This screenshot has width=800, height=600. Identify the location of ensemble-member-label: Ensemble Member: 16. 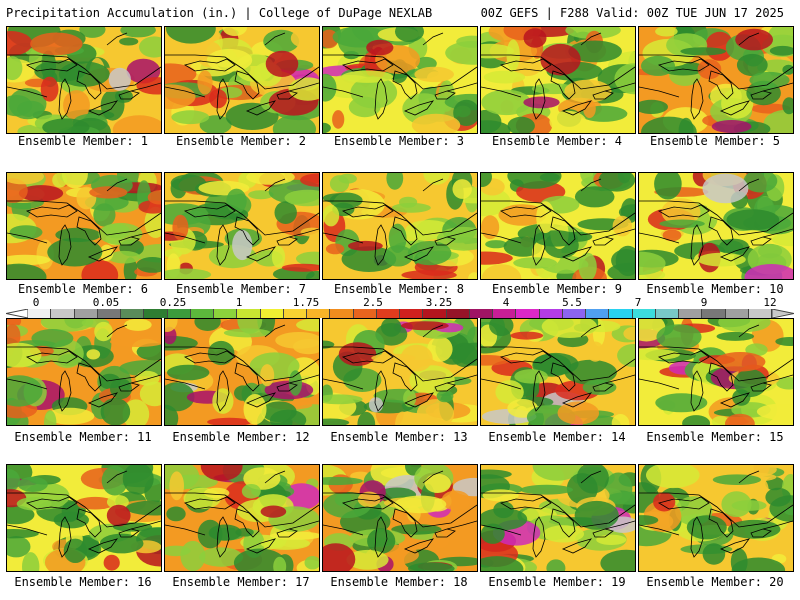
(83, 582).